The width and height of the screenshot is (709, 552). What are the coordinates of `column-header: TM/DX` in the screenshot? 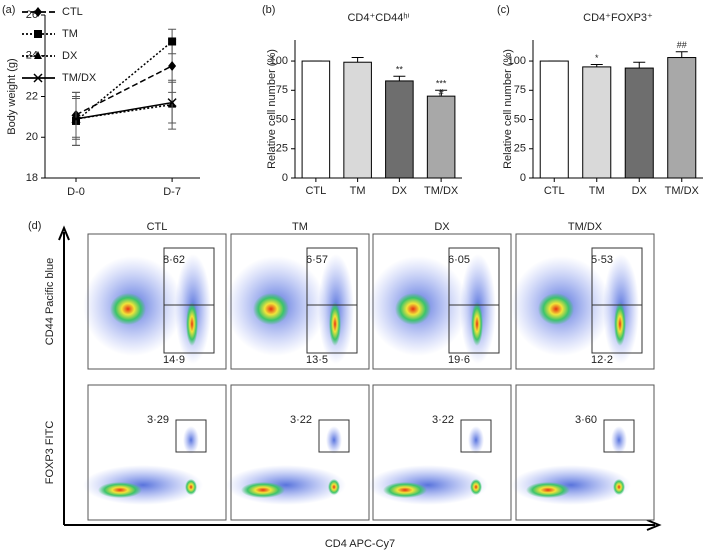 It's located at (585, 227).